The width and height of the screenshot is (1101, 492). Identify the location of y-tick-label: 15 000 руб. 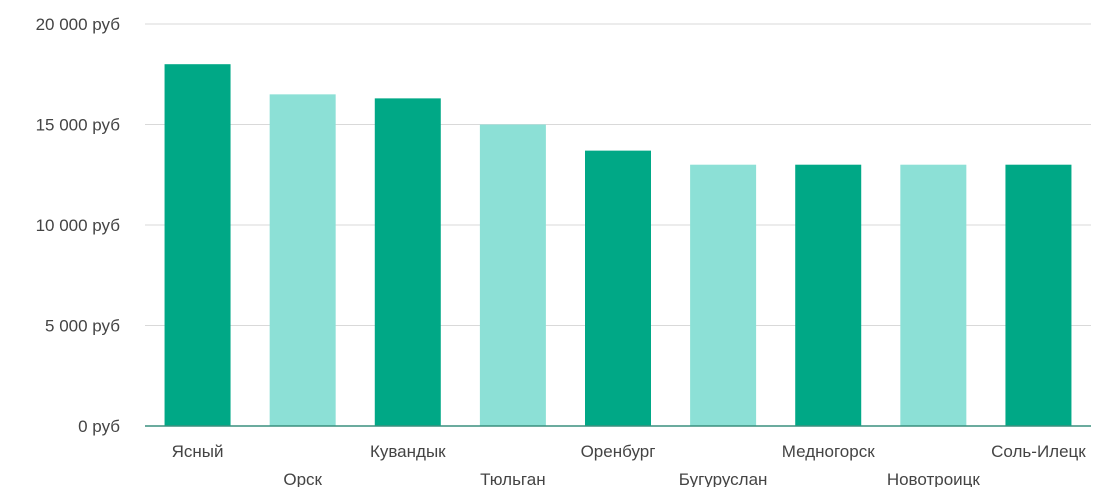
(78, 125).